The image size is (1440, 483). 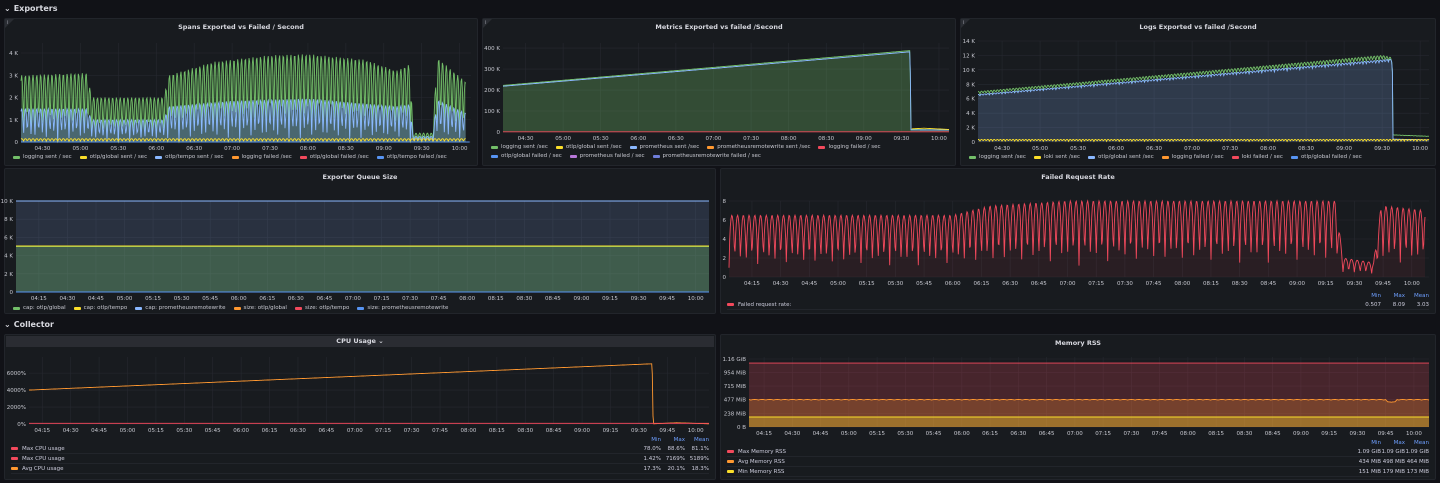 I want to click on chevron-down-icon: ⌄, so click(x=381, y=341).